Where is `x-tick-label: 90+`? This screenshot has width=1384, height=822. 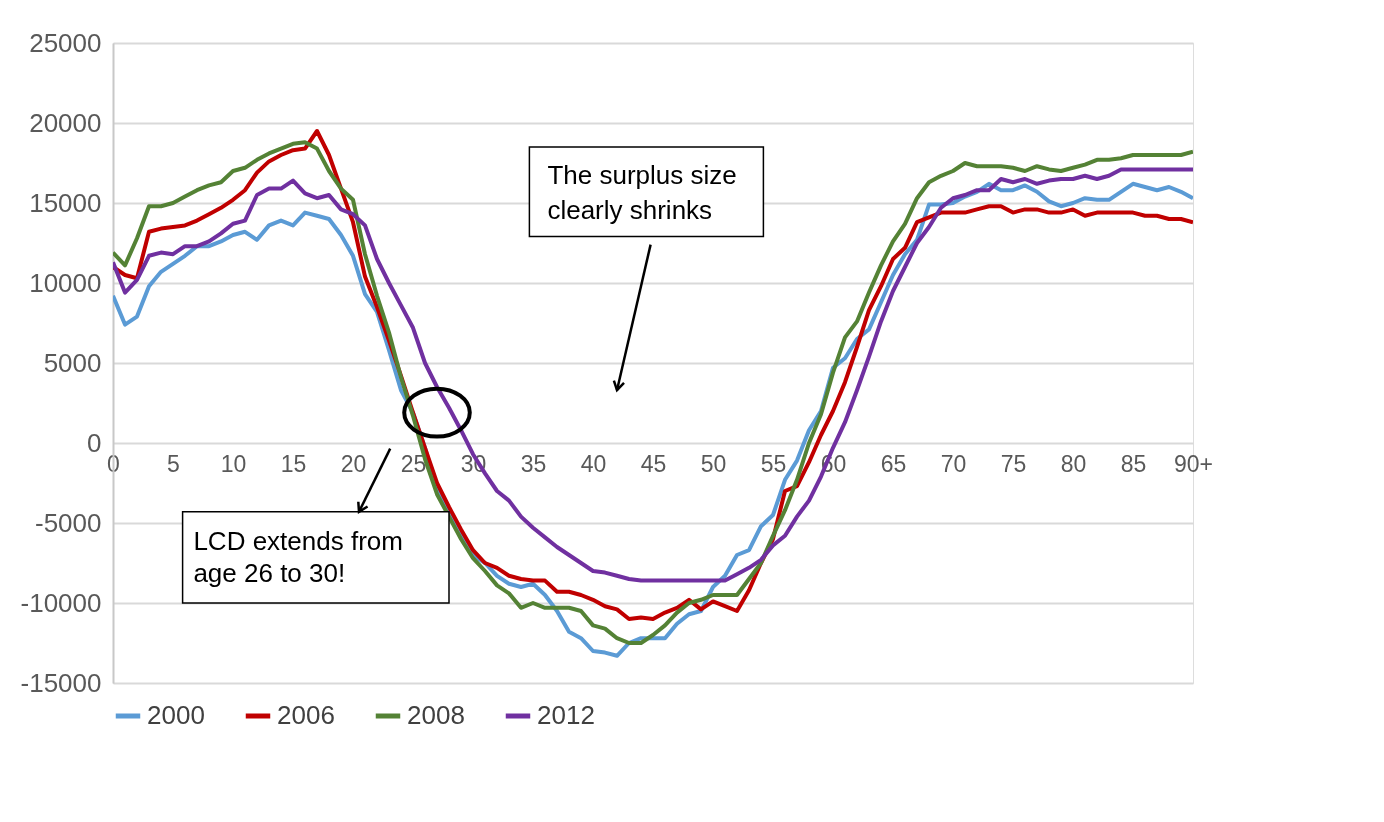 x-tick-label: 90+ is located at coordinates (1193, 463).